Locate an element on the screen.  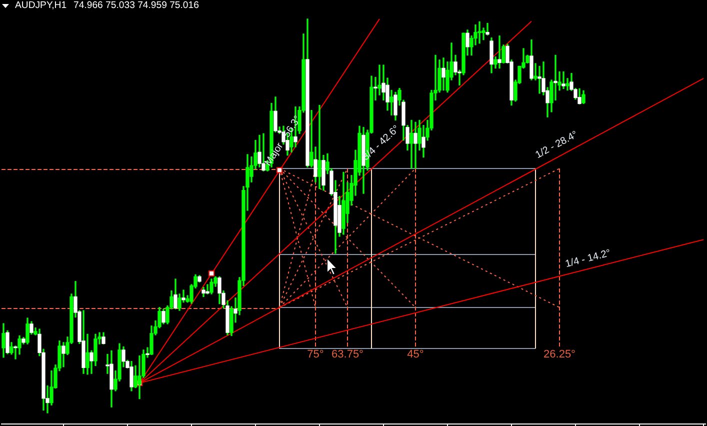
chart-title: AUDJPY,H1 is located at coordinates (41, 6).